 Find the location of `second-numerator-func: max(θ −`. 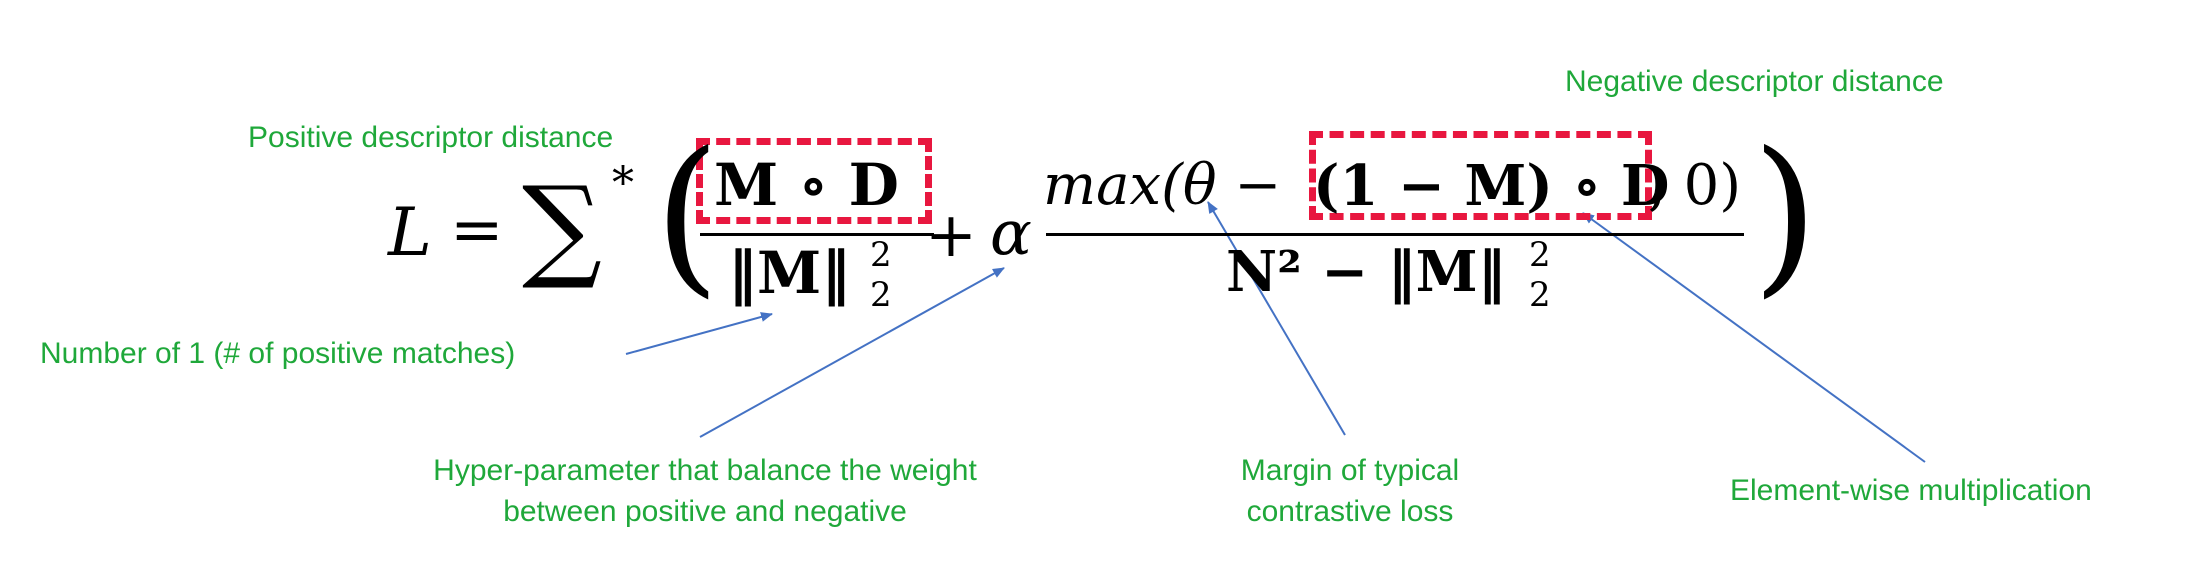

second-numerator-func: max(θ − is located at coordinates (1162, 185).